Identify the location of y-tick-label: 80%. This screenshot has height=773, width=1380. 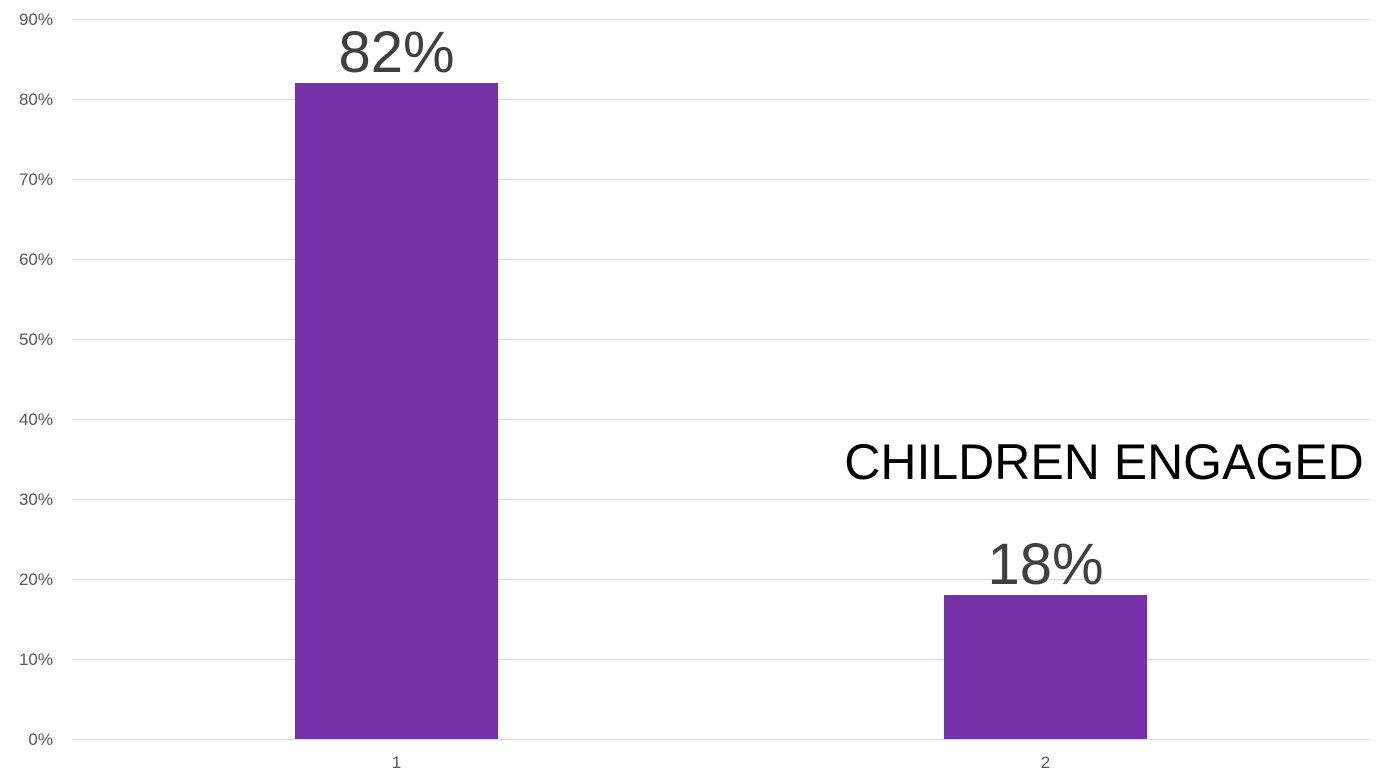
(36, 99).